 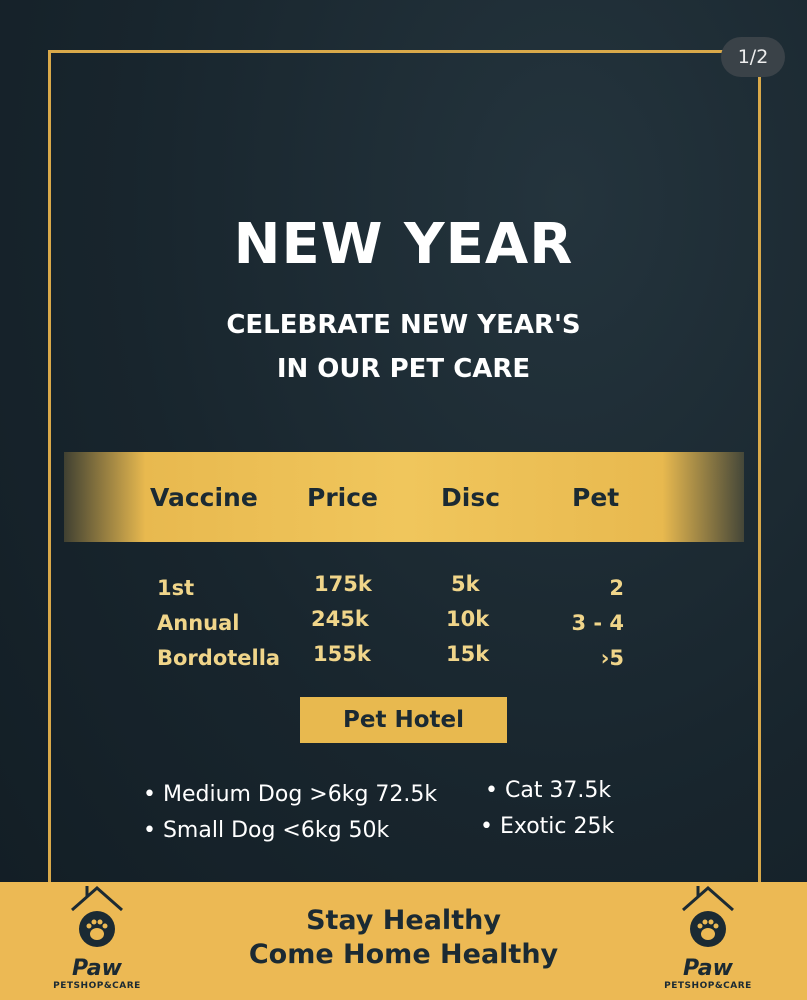 I want to click on cell-vaccine: 1st, so click(x=176, y=588).